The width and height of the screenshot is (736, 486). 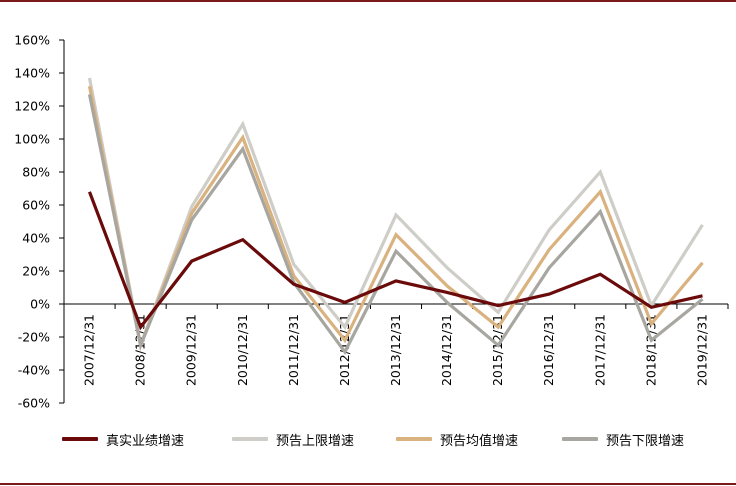 I want to click on bottom-rule, so click(x=368, y=484).